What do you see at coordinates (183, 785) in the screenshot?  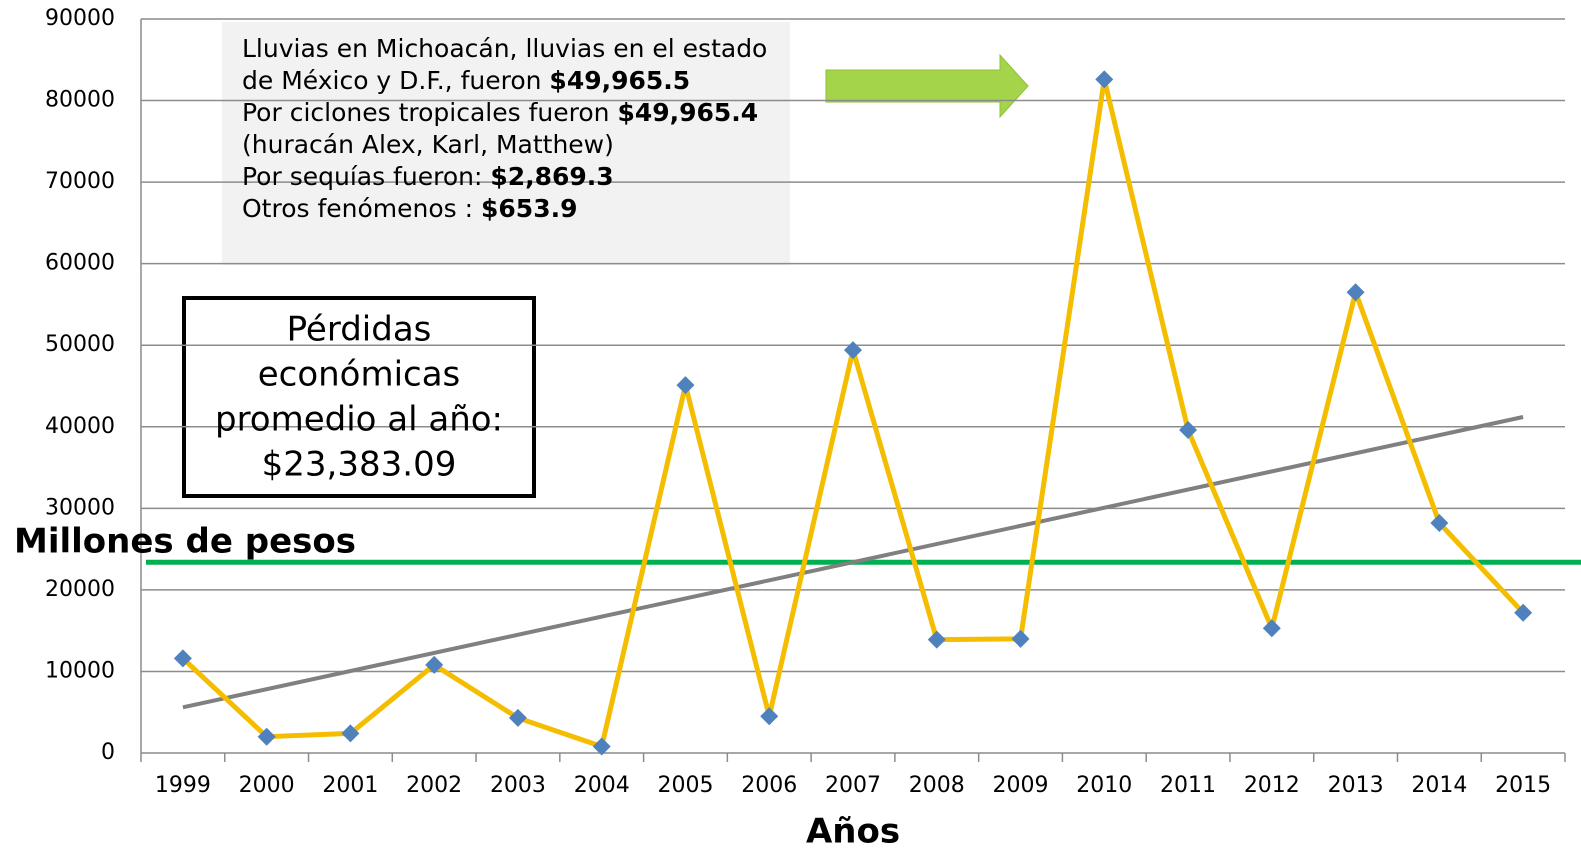 I see `x-tick-label: 1999` at bounding box center [183, 785].